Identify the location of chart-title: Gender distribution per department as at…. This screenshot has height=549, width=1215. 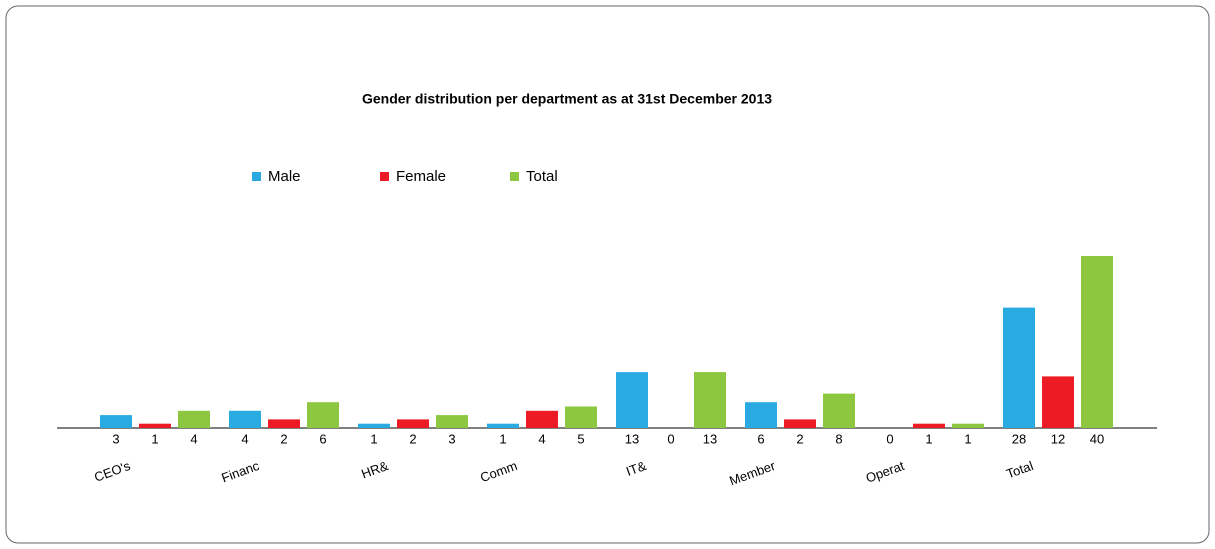
(567, 99).